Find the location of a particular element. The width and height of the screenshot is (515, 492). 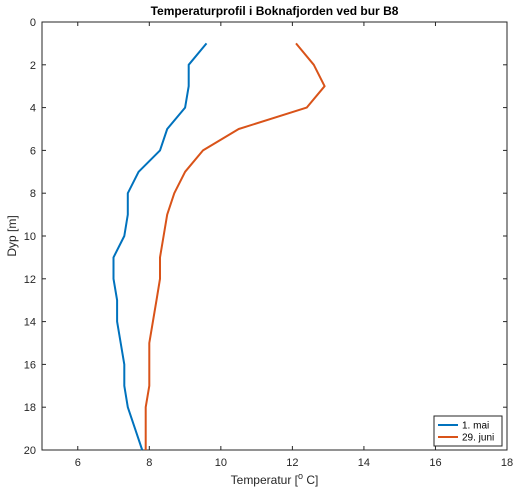

x-axis-label-main: Temperatur [ is located at coordinates (265, 480).